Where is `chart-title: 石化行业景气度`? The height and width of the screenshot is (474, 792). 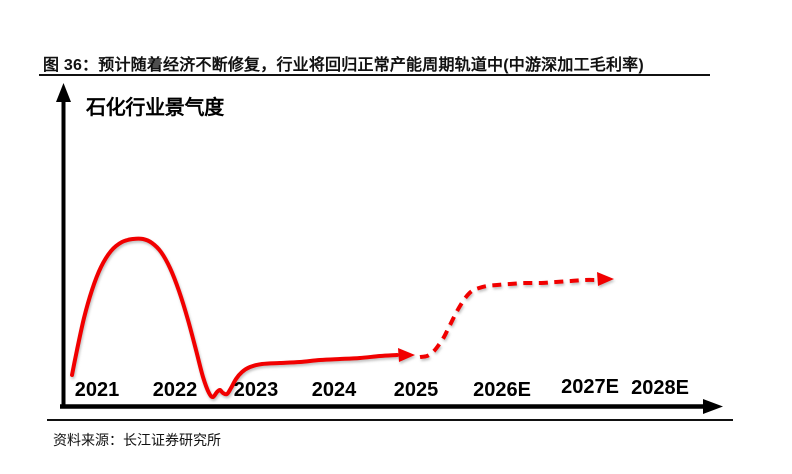 chart-title: 石化行业景气度 is located at coordinates (155, 108).